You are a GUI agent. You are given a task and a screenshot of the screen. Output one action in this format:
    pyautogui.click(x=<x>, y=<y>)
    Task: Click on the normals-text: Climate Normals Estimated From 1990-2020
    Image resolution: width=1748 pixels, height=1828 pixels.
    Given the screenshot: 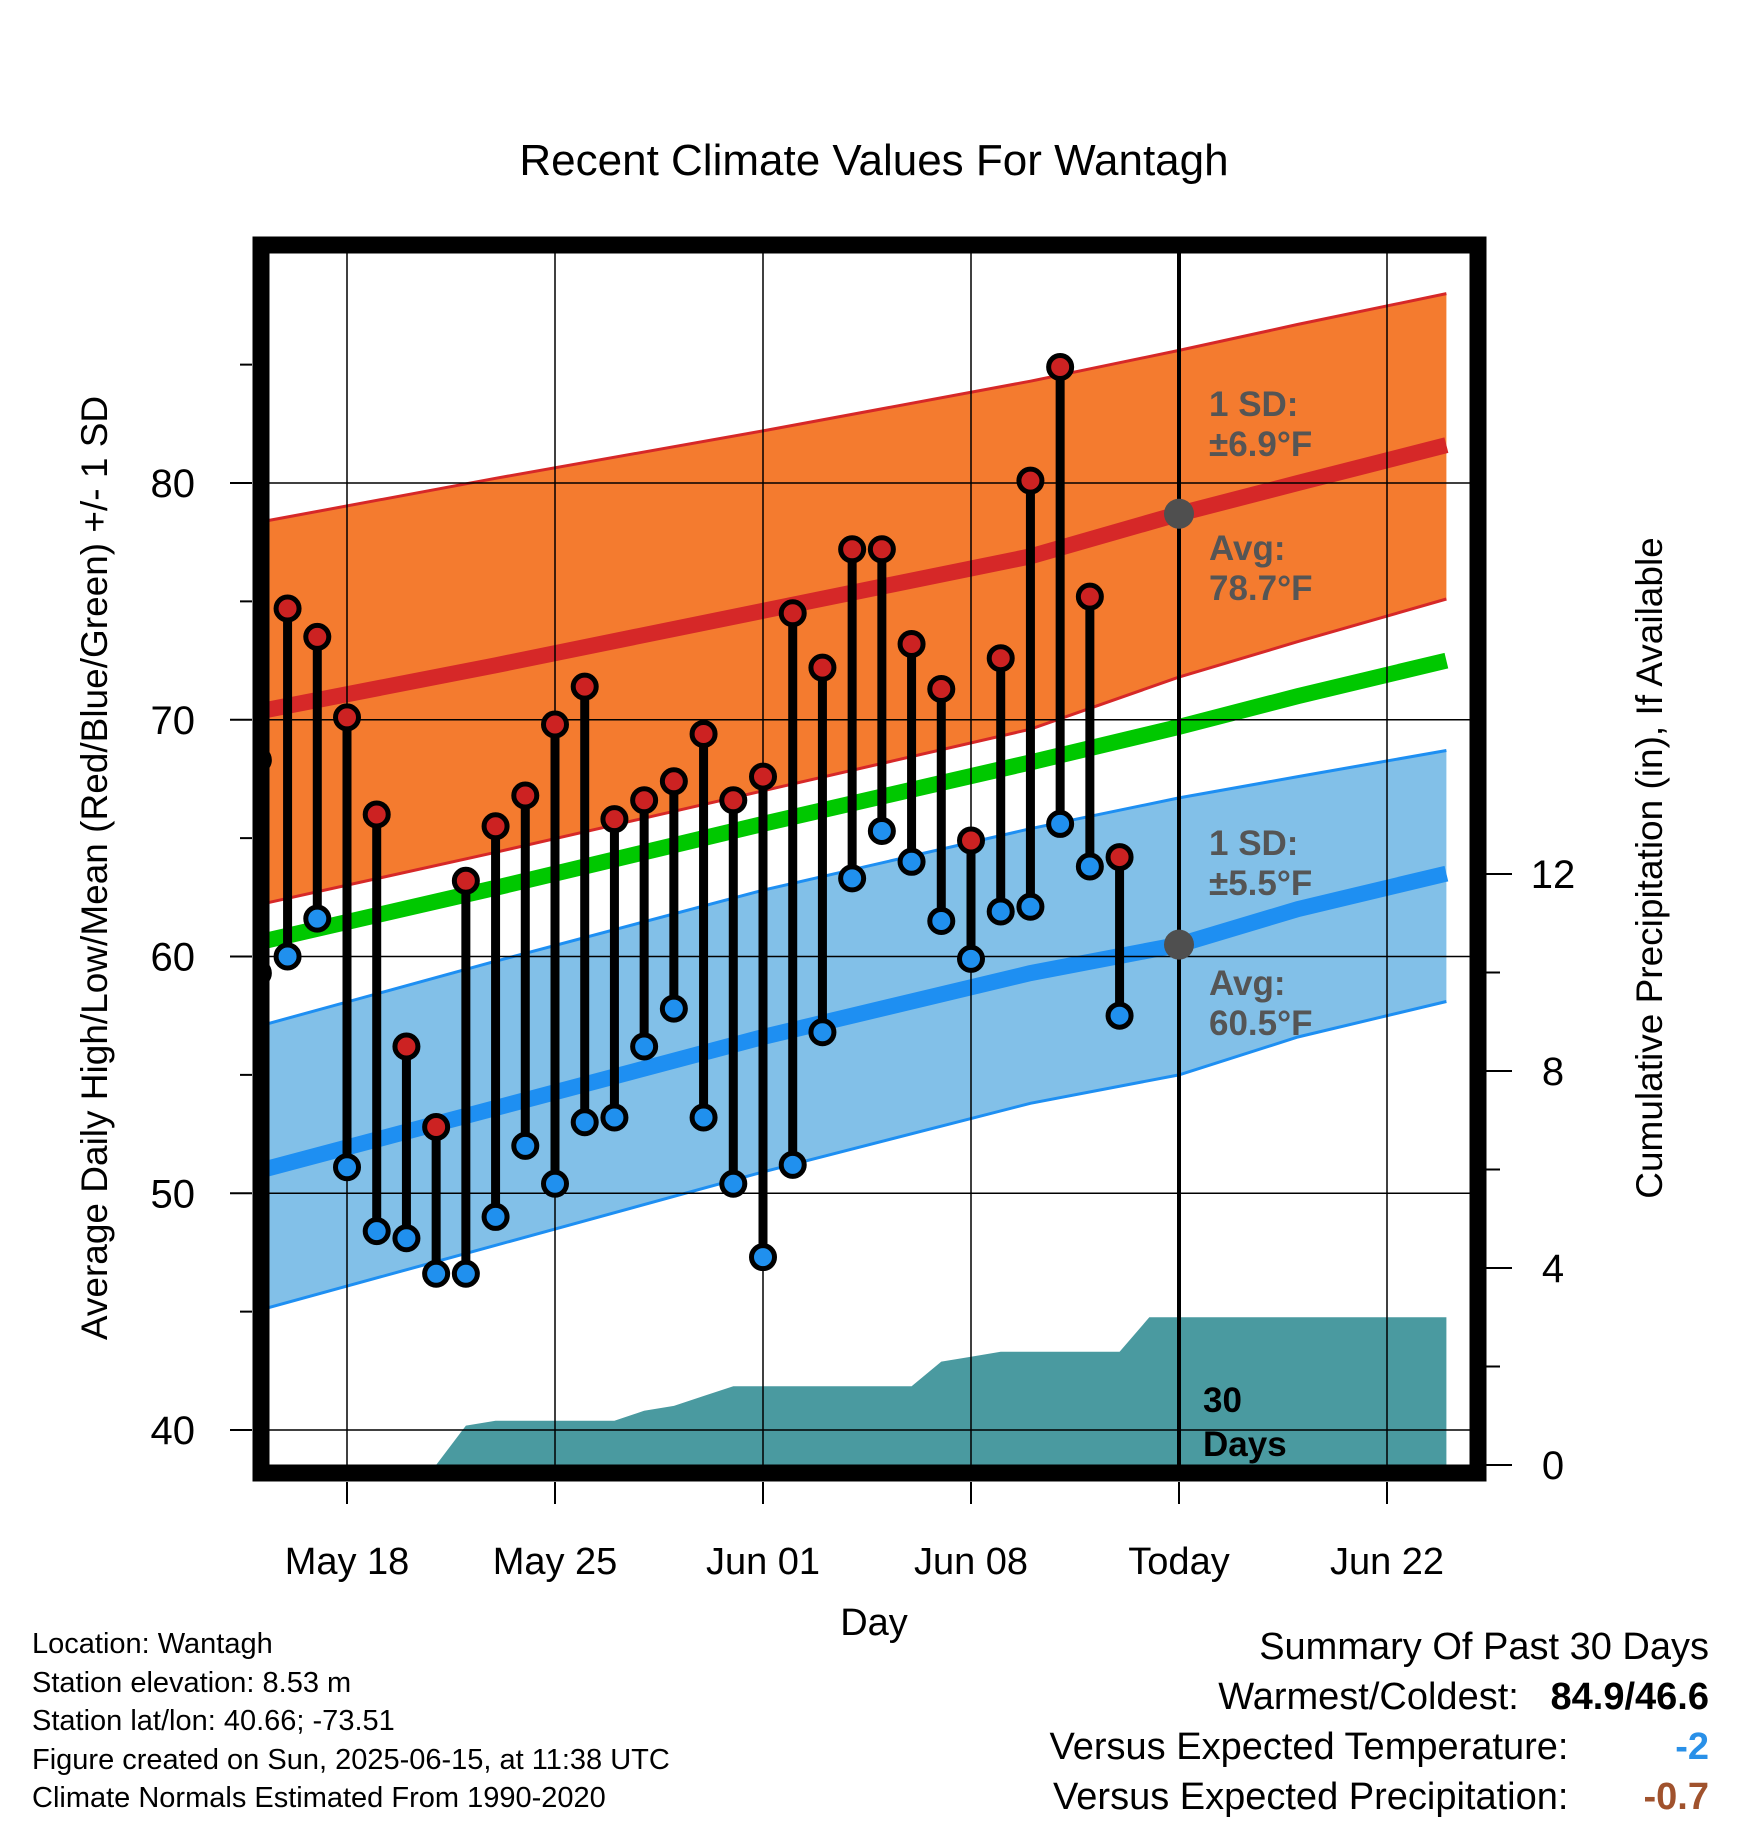 What is the action you would take?
    pyautogui.click(x=319, y=1798)
    